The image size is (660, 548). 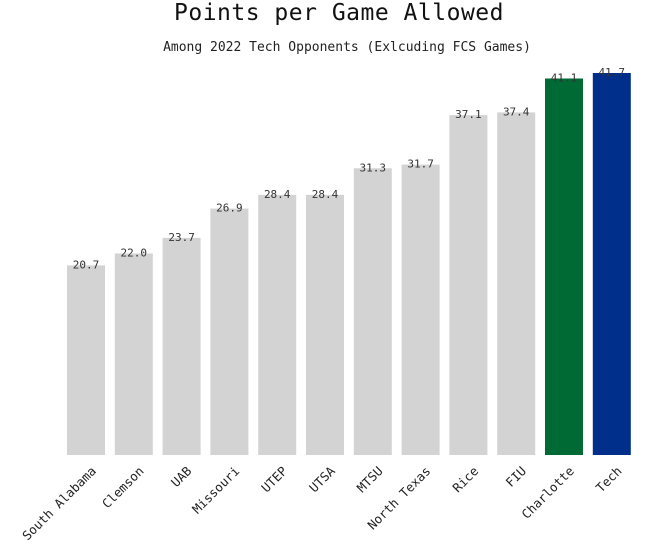 What do you see at coordinates (229, 331) in the screenshot?
I see `bar-missouri` at bounding box center [229, 331].